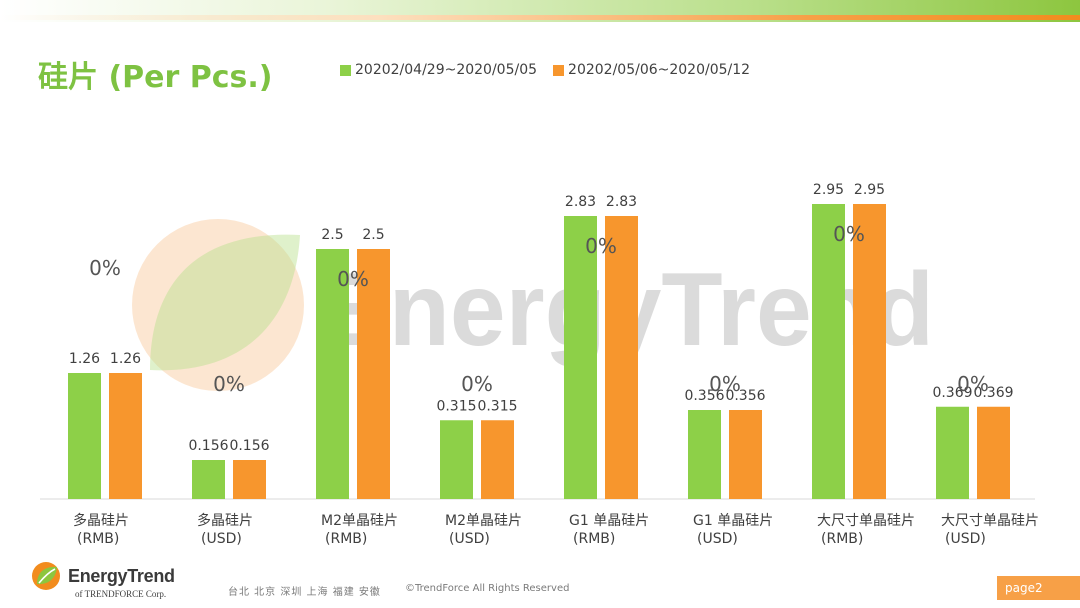 The width and height of the screenshot is (1080, 608). I want to click on footer-logo: EnergyTrend, so click(102, 576).